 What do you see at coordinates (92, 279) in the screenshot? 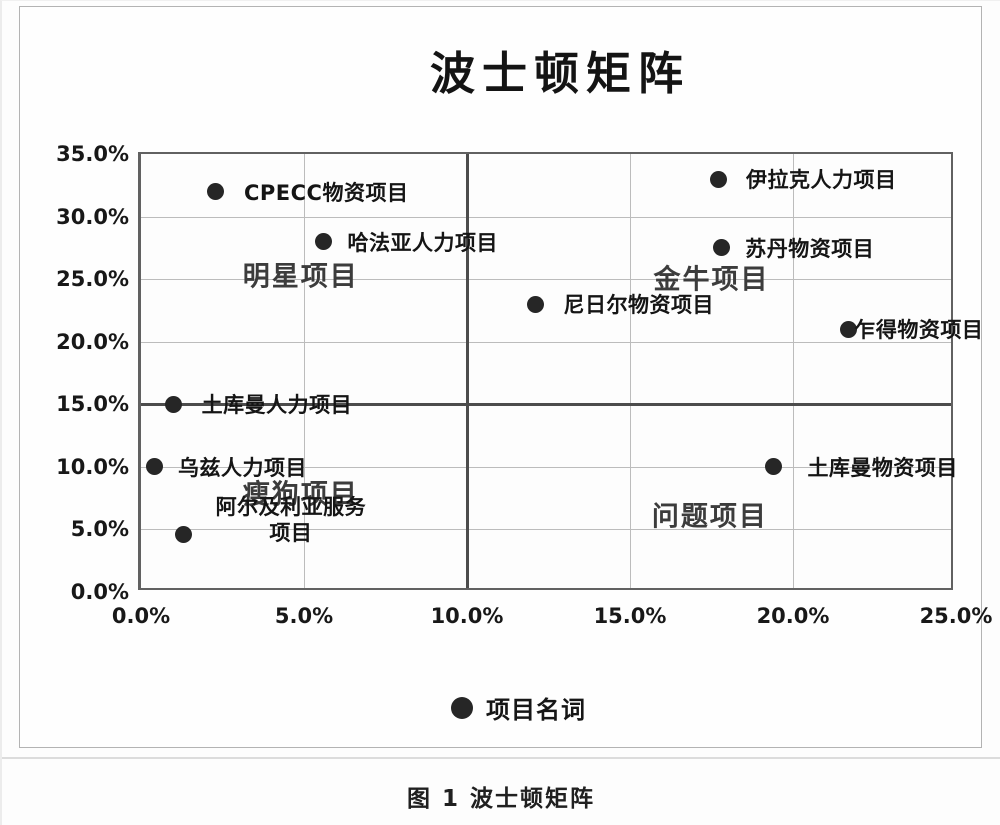
I see `y-tick-label: 25.0%` at bounding box center [92, 279].